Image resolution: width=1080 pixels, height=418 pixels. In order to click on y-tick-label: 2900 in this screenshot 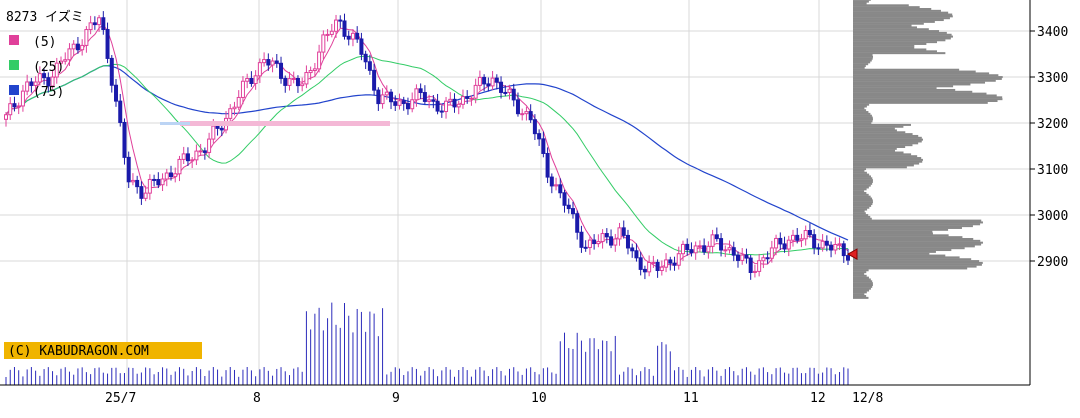, I will do `click(1052, 262)`.